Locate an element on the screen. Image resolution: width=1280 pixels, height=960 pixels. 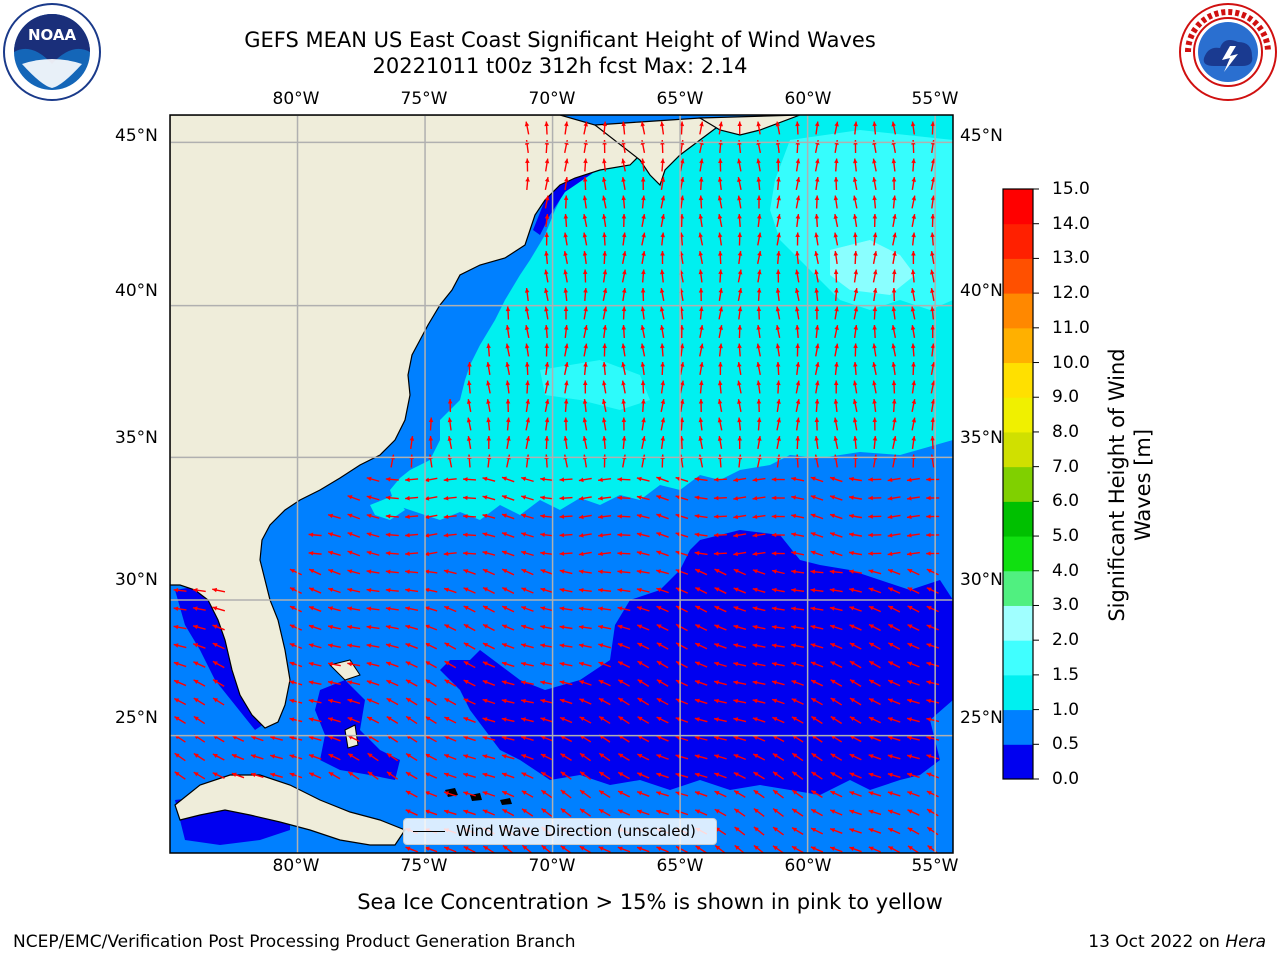
legend-label: Wind Wave Direction (unscaled) is located at coordinates (576, 831).